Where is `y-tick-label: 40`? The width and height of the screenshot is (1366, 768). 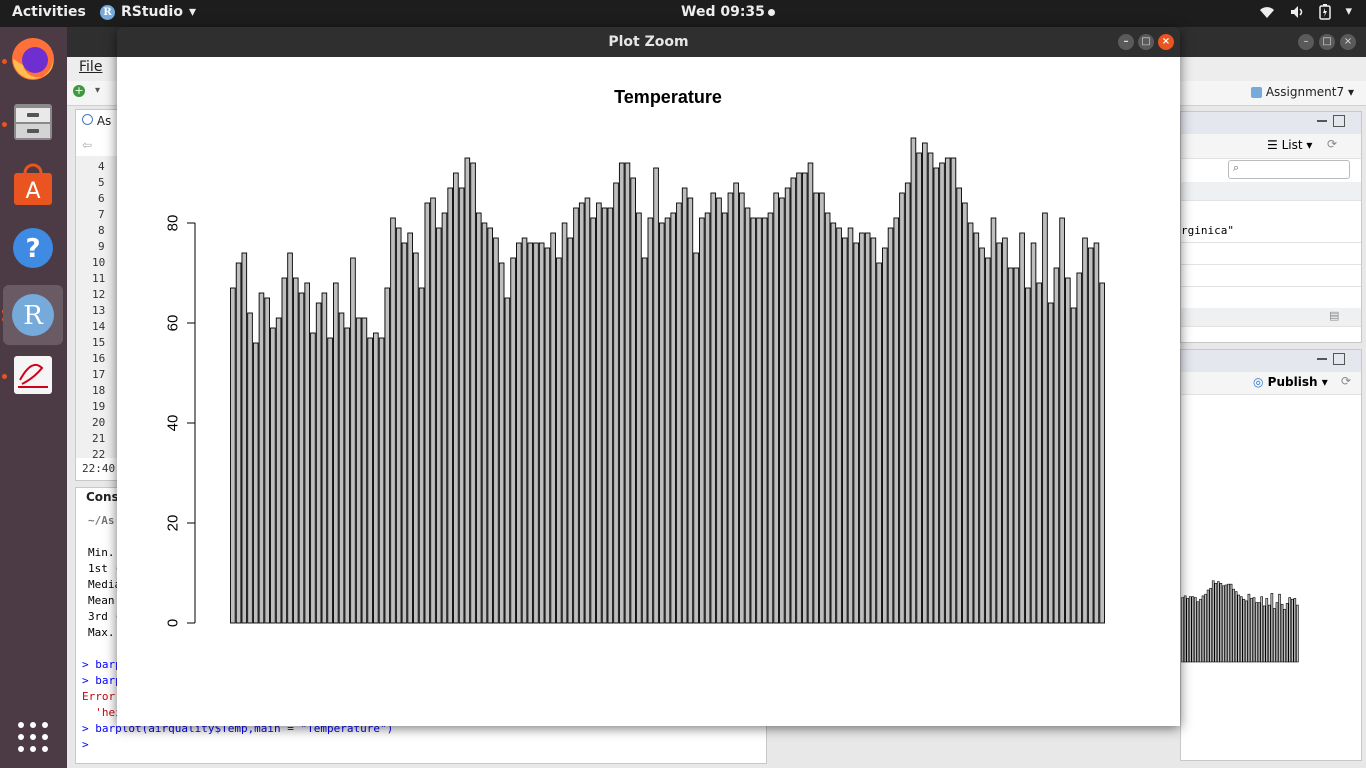
y-tick-label: 40 is located at coordinates (173, 423).